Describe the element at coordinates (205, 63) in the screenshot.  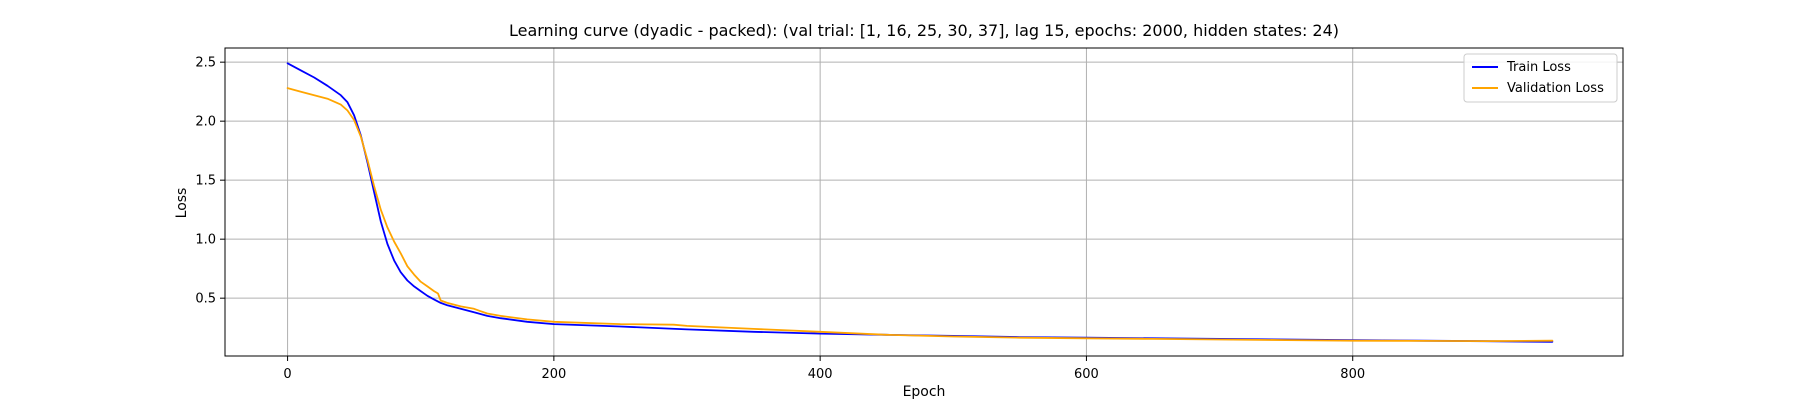
I see `y-tick-label: 2.5` at that location.